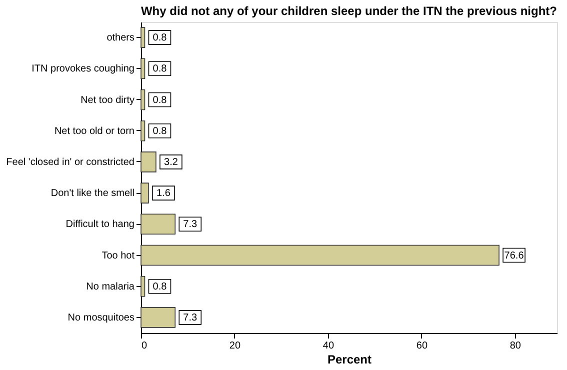 The width and height of the screenshot is (567, 370). I want to click on y-tick-label: Don't like the smell, so click(92, 194).